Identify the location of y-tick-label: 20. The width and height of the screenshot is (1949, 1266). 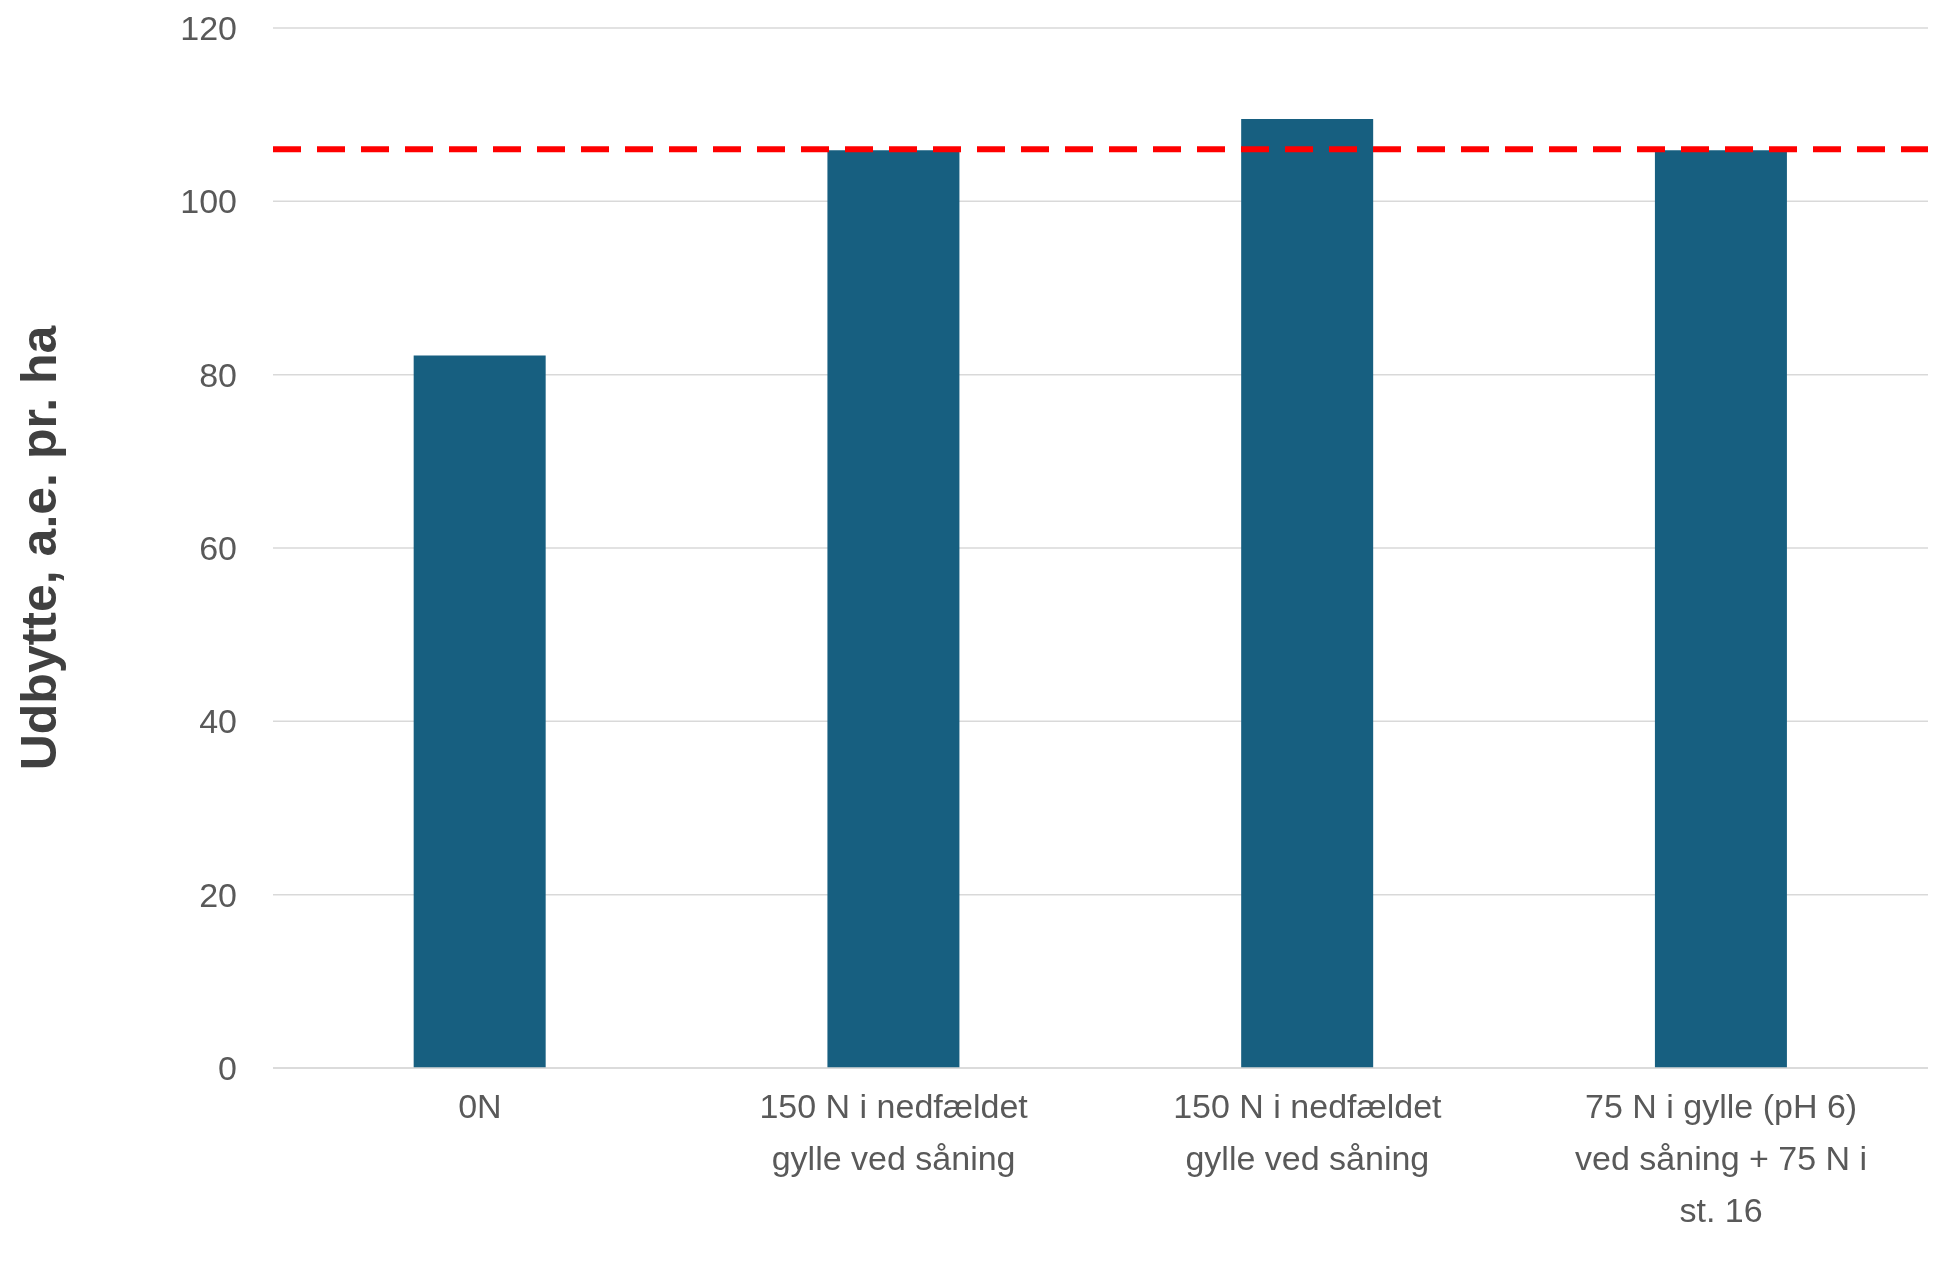
(218, 894).